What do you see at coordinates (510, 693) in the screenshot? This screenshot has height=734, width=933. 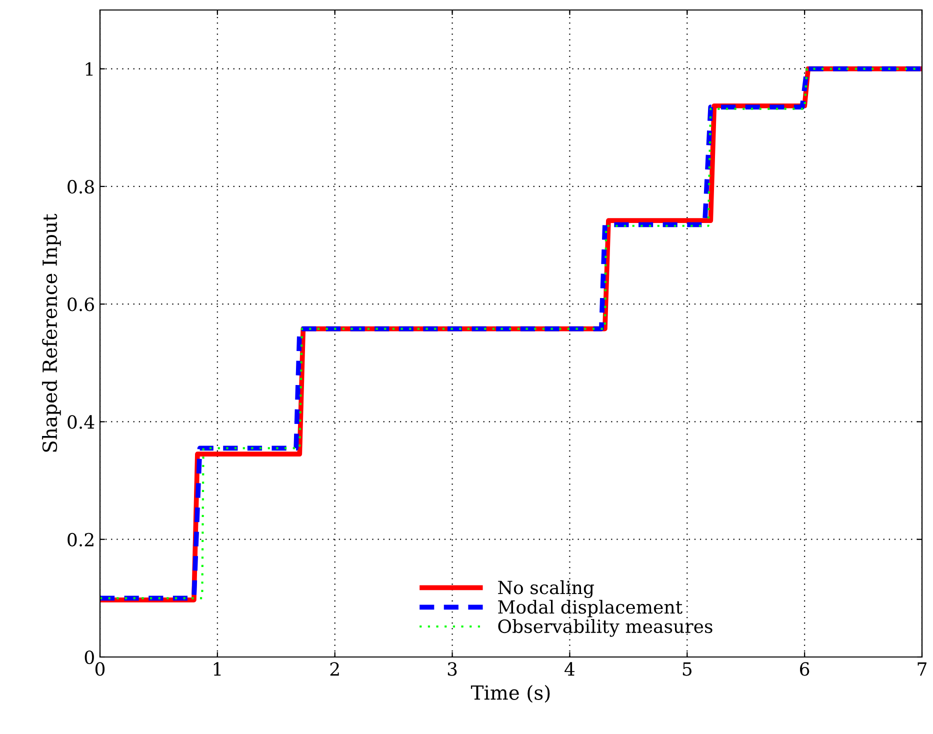 I see `x-axis-title: Time (s)` at bounding box center [510, 693].